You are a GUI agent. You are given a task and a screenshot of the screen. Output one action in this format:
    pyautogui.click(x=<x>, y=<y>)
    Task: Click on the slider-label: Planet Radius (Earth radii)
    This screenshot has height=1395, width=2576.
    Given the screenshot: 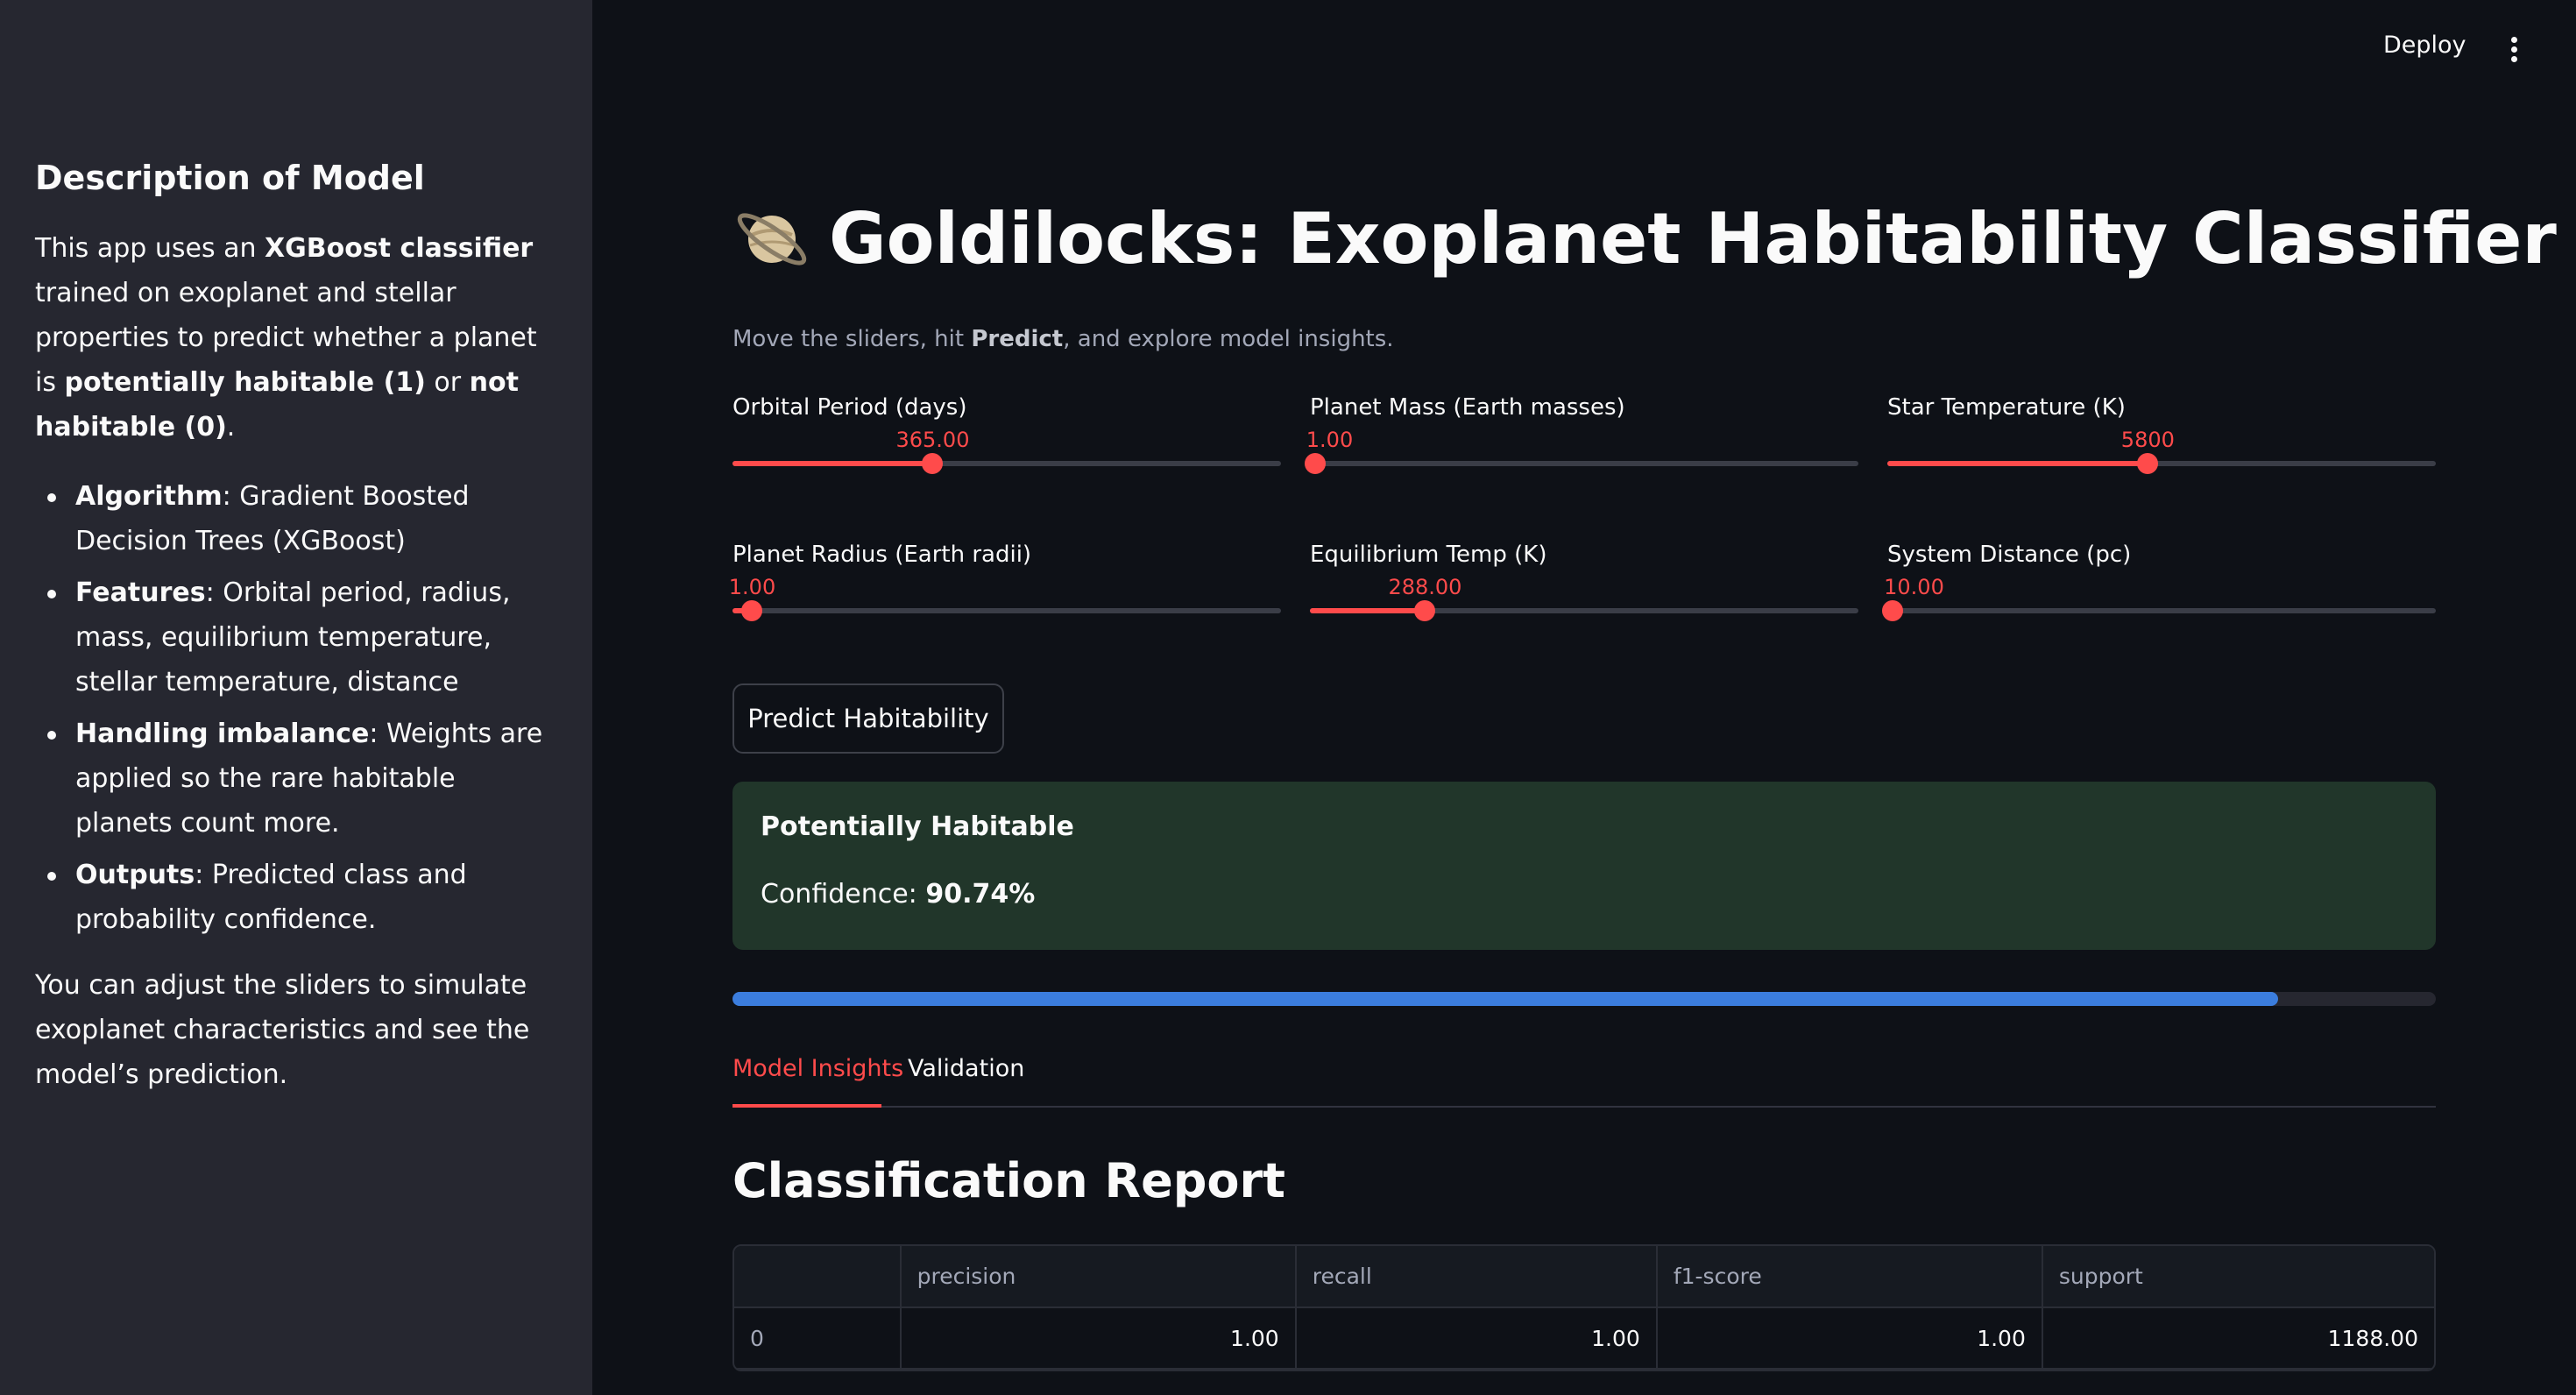 What is the action you would take?
    pyautogui.click(x=882, y=555)
    